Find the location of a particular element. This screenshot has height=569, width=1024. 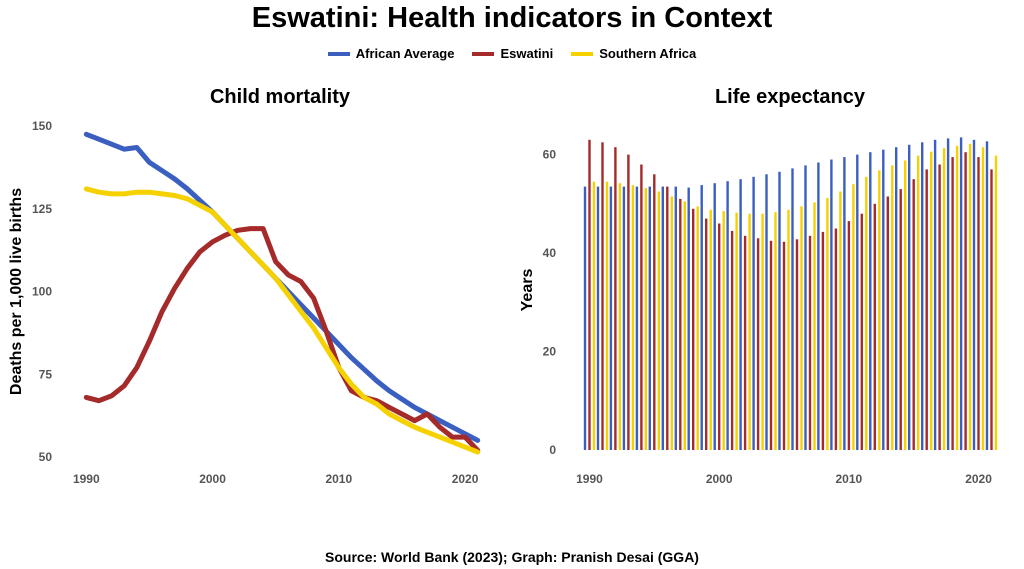

bar-southern-africa-2003 is located at coordinates (762, 331).